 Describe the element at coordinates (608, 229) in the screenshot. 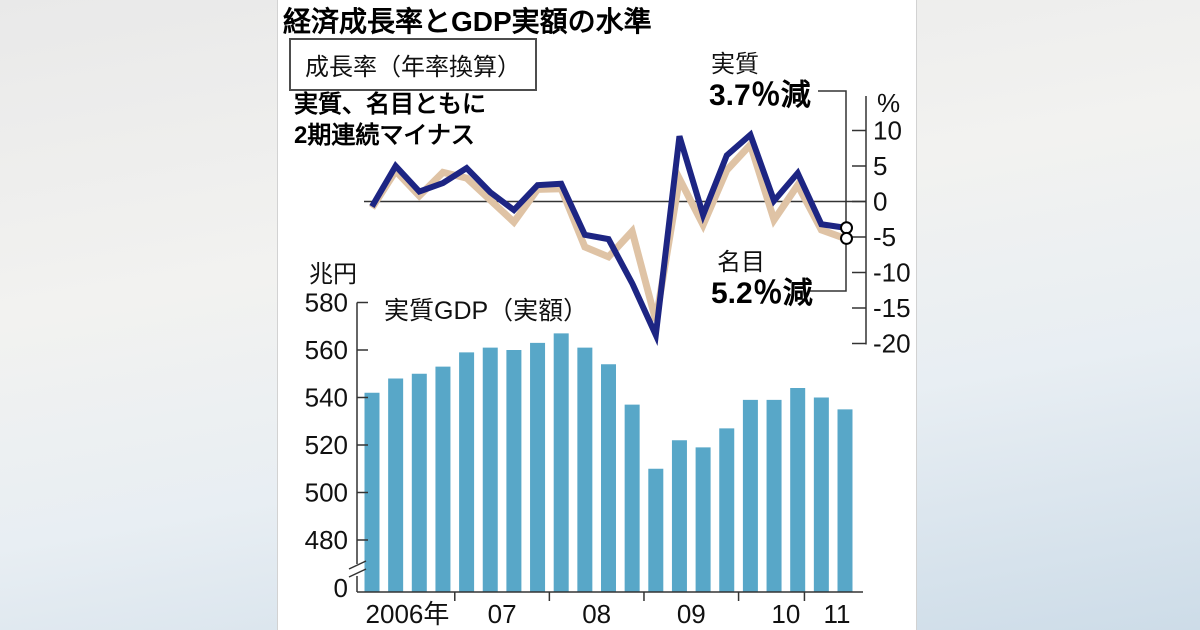

I see `nominal-growth-line` at that location.